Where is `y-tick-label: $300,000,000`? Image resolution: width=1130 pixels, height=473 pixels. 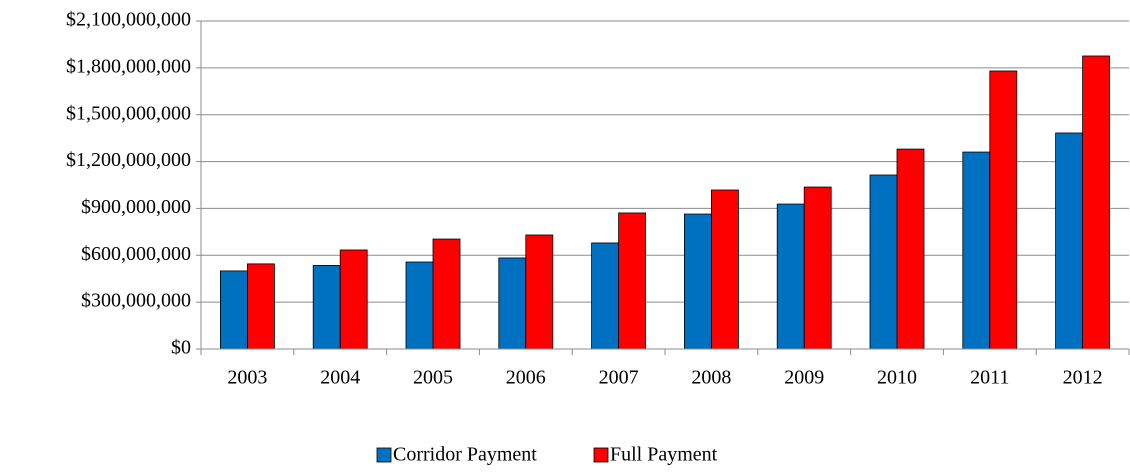 y-tick-label: $300,000,000 is located at coordinates (136, 301).